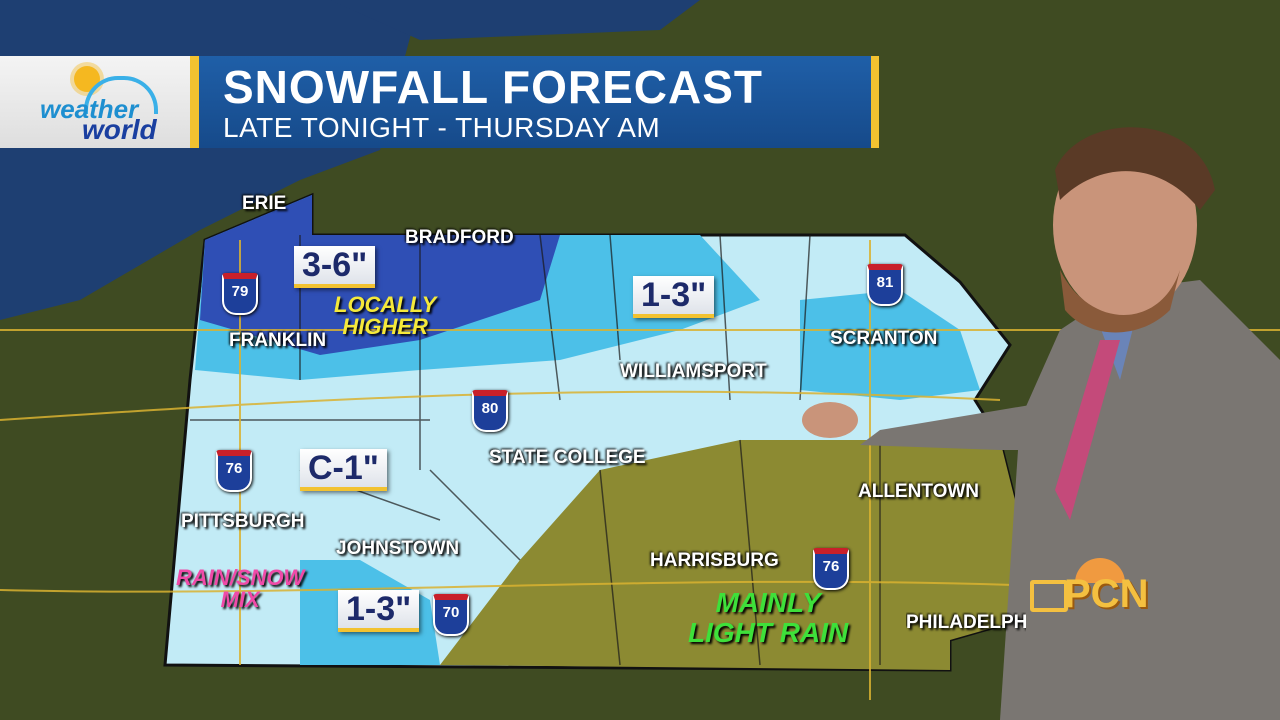  I want to click on lake-ontario, so click(515, 20).